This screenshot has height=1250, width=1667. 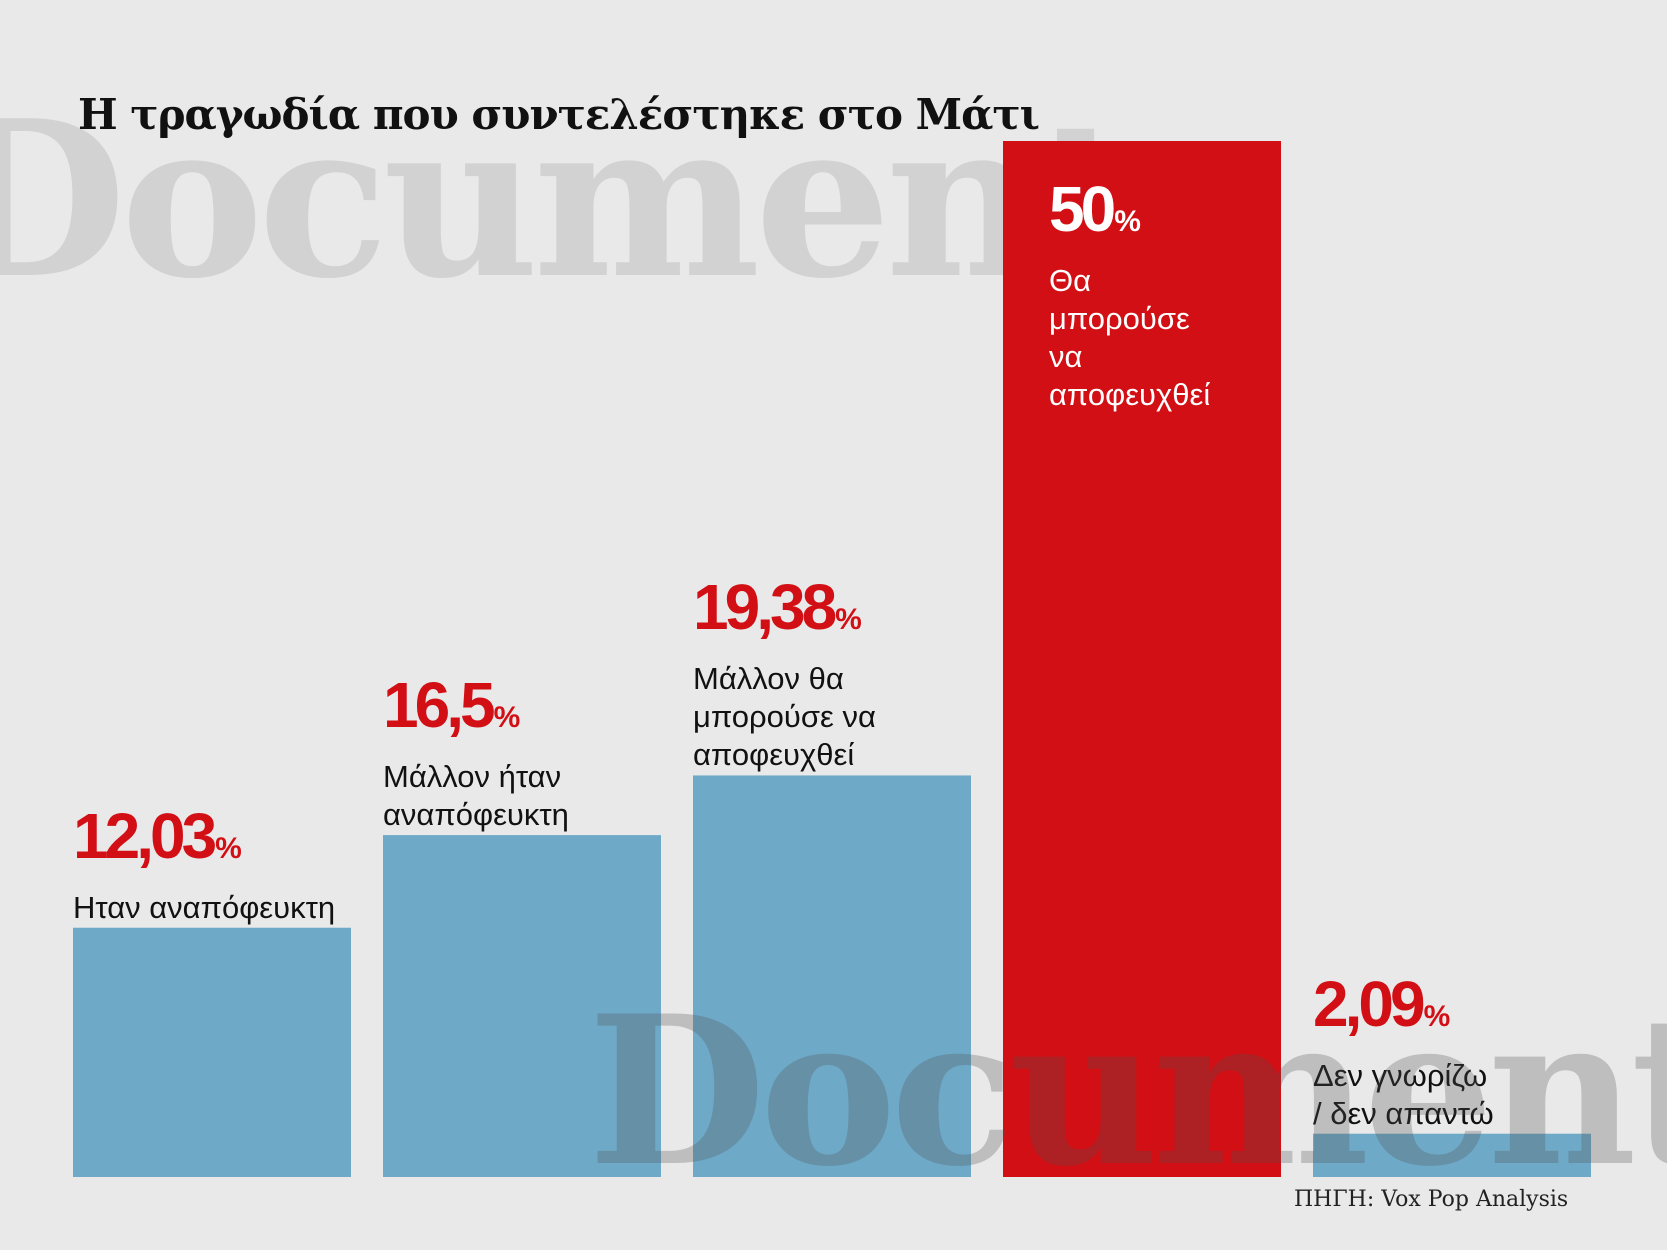 I want to click on value-label: 19,38%, so click(x=784, y=613).